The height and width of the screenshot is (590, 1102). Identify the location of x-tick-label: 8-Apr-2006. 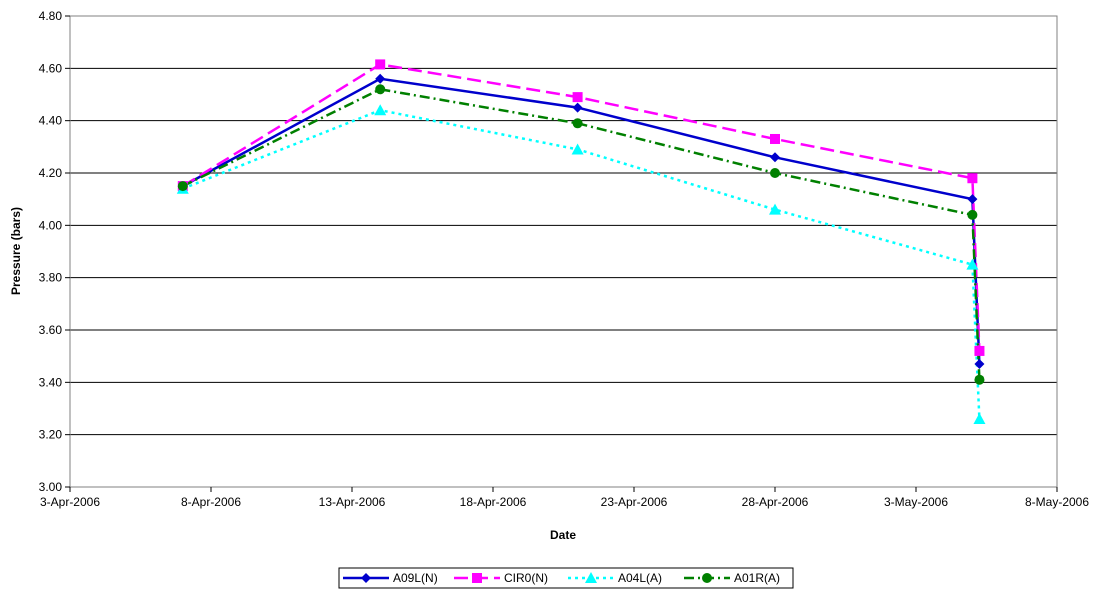
(211, 502).